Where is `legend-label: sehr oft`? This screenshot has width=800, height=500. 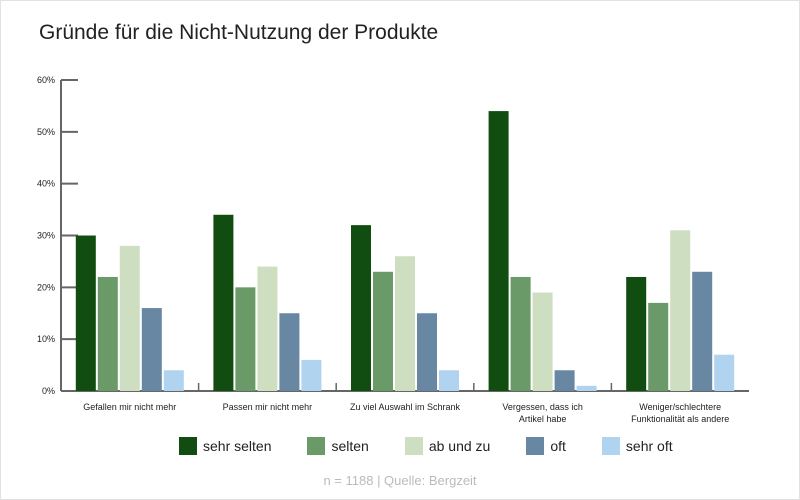
legend-label: sehr oft is located at coordinates (649, 446).